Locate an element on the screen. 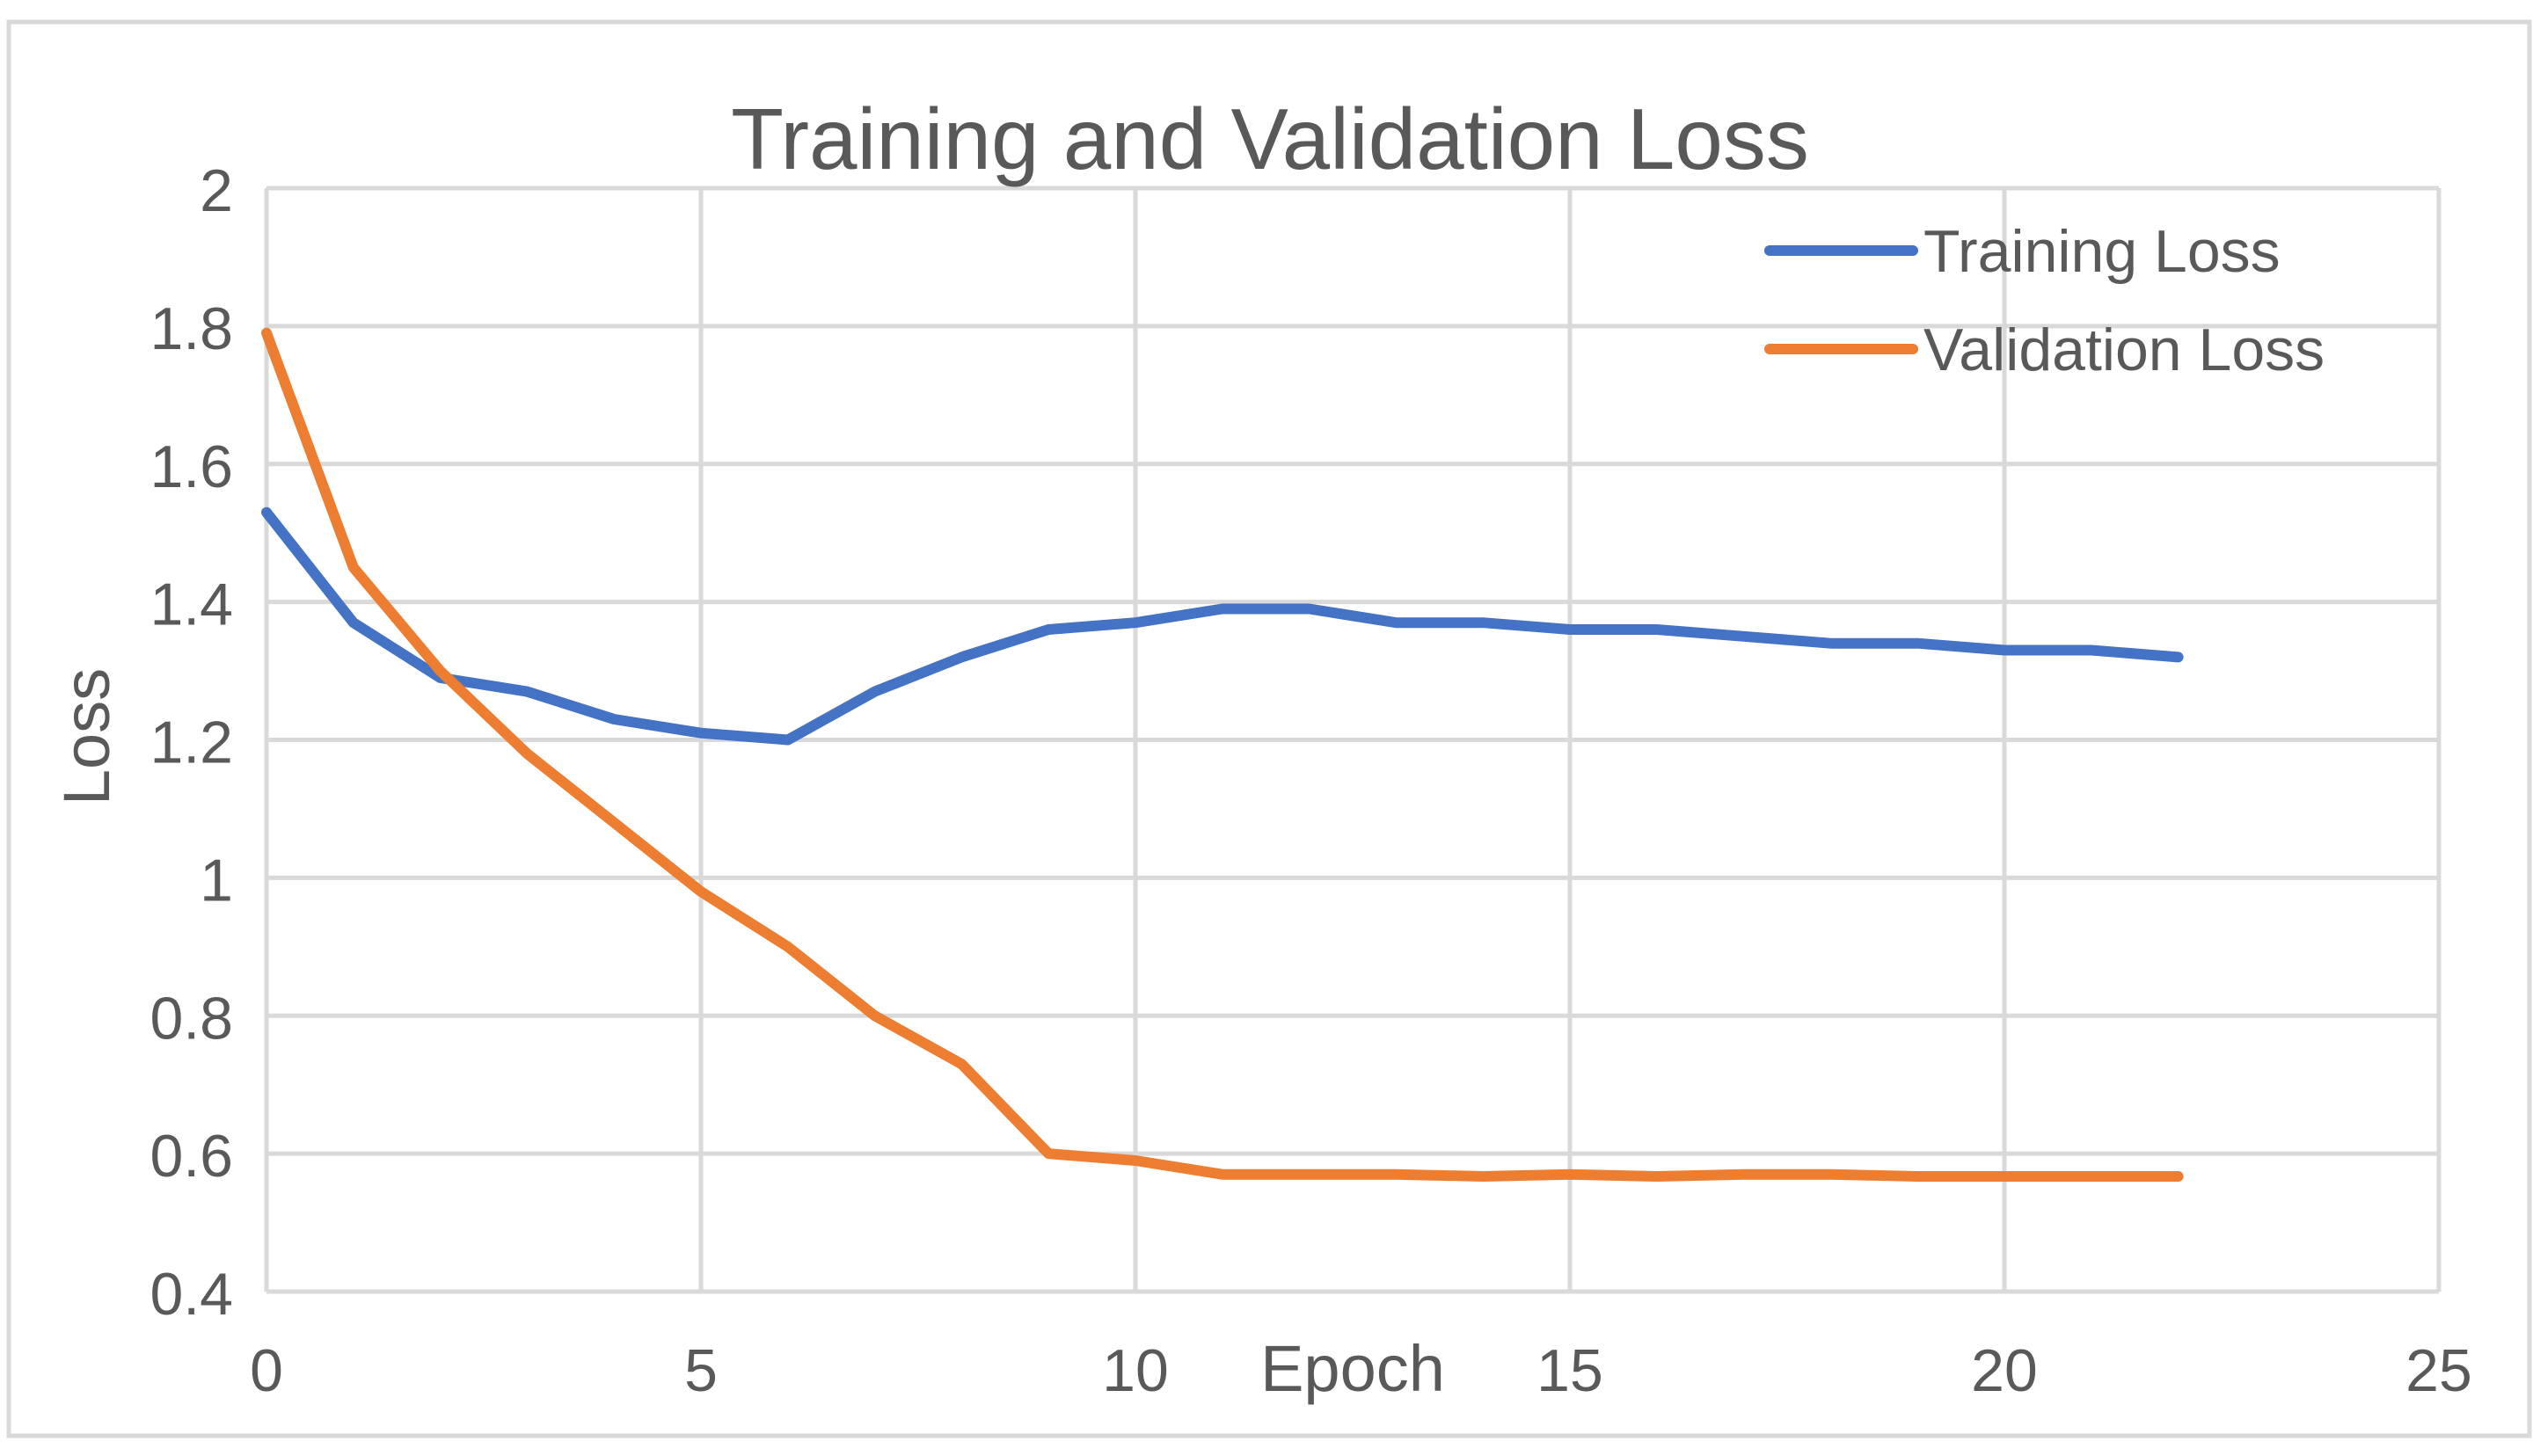 The image size is (2540, 1456). x-tick-label: 15 is located at coordinates (1570, 1370).